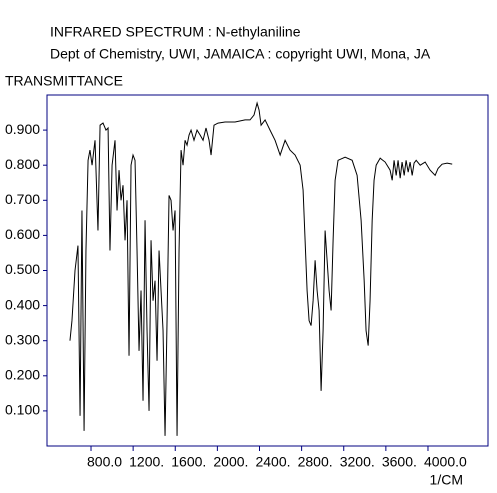 The image size is (497, 493). What do you see at coordinates (22, 164) in the screenshot?
I see `y-tick-label: 0.800` at bounding box center [22, 164].